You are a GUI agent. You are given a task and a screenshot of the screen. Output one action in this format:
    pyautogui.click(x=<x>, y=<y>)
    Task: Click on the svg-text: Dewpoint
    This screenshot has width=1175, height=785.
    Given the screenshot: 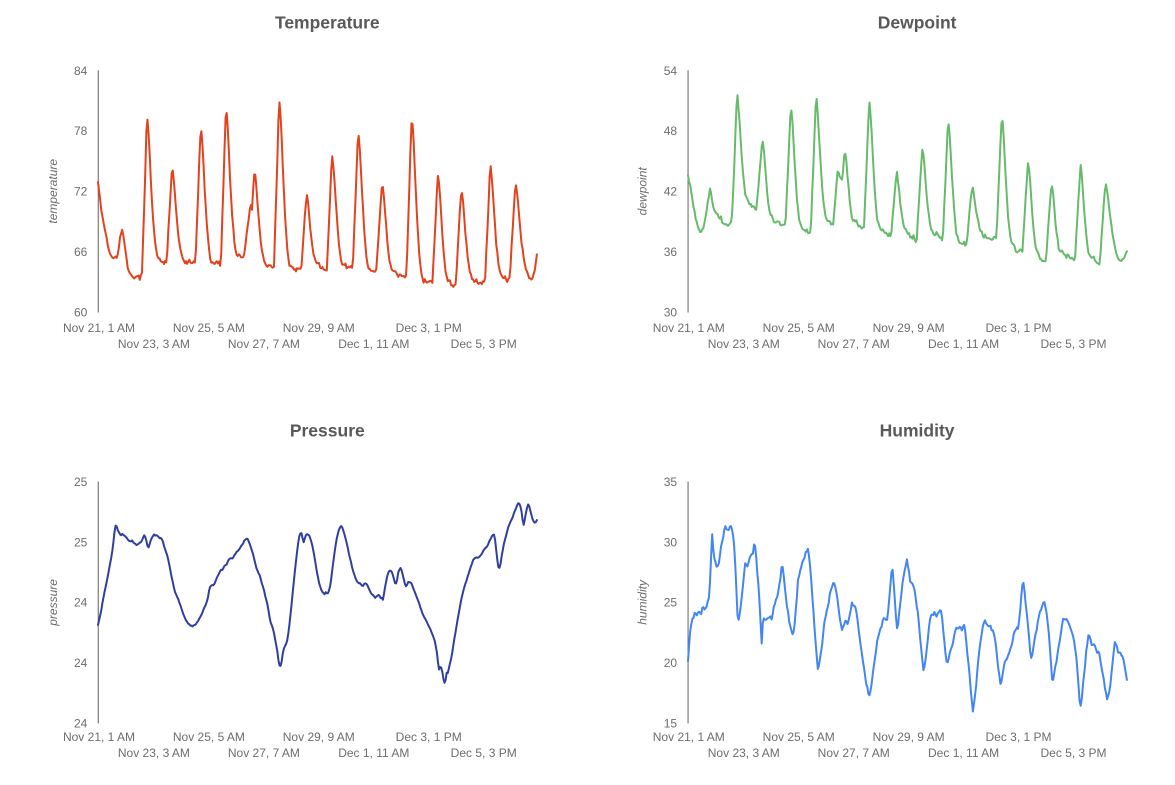 What is the action you would take?
    pyautogui.click(x=917, y=22)
    